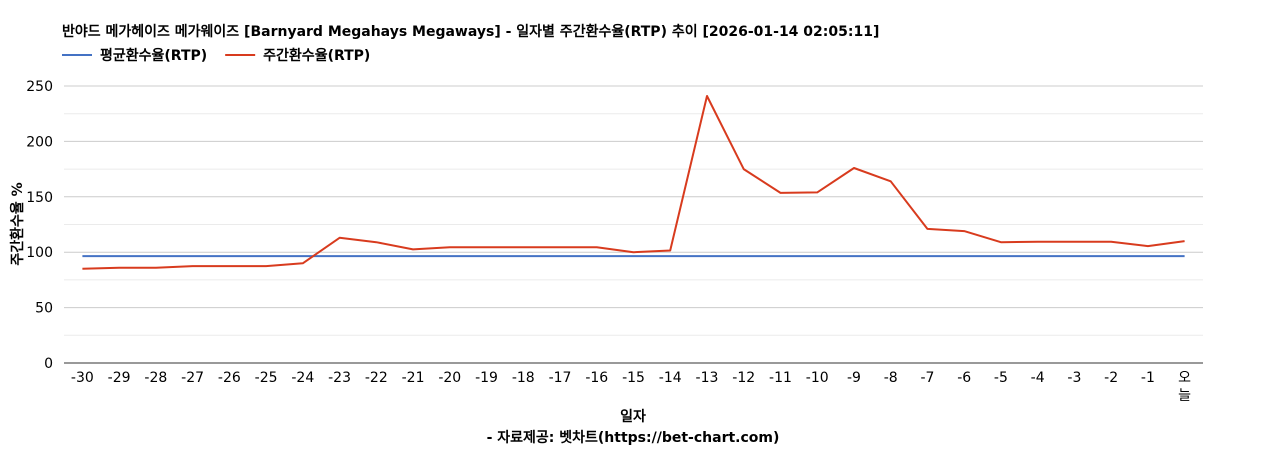 The image size is (1268, 450). What do you see at coordinates (891, 378) in the screenshot?
I see `x-tick-label: -8` at bounding box center [891, 378].